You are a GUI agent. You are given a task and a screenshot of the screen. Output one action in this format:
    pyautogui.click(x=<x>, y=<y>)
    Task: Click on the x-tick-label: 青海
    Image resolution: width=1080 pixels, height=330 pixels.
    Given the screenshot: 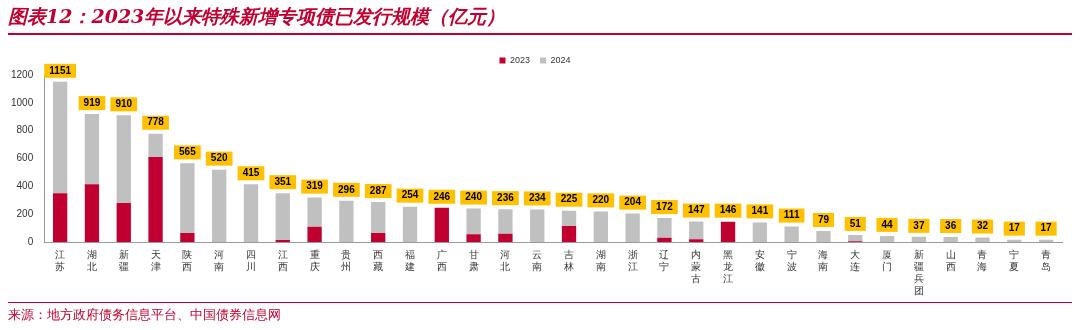 What is the action you would take?
    pyautogui.click(x=982, y=260)
    